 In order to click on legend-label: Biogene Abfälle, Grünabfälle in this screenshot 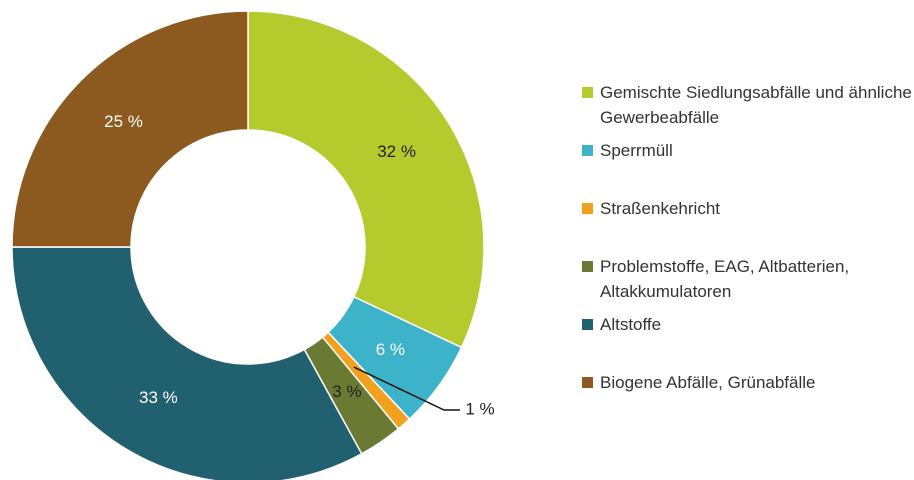, I will do `click(708, 382)`.